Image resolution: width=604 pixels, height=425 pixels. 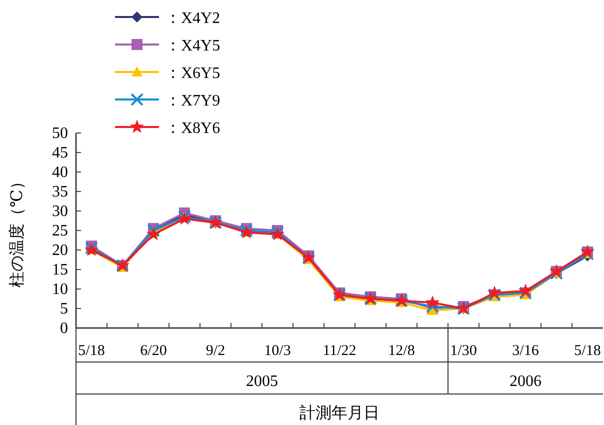 I want to click on x-tick-label: 10/3, so click(x=277, y=351).